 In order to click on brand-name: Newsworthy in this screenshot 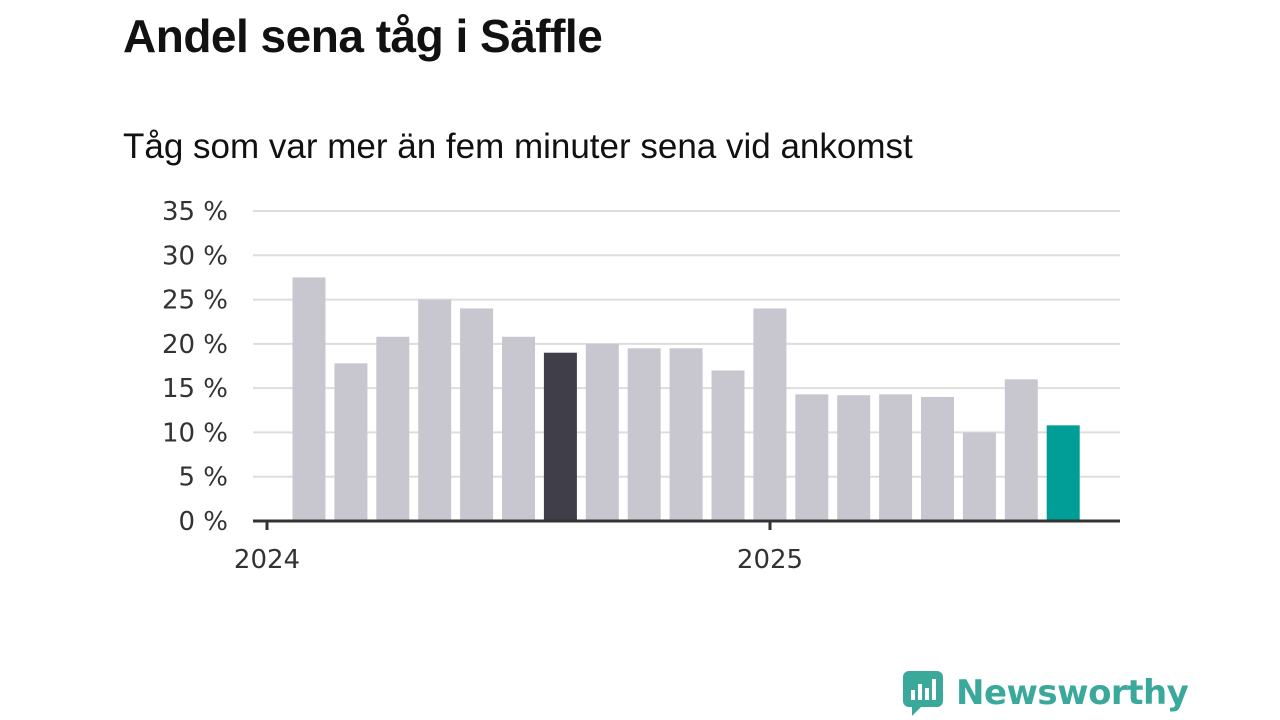, I will do `click(1072, 693)`.